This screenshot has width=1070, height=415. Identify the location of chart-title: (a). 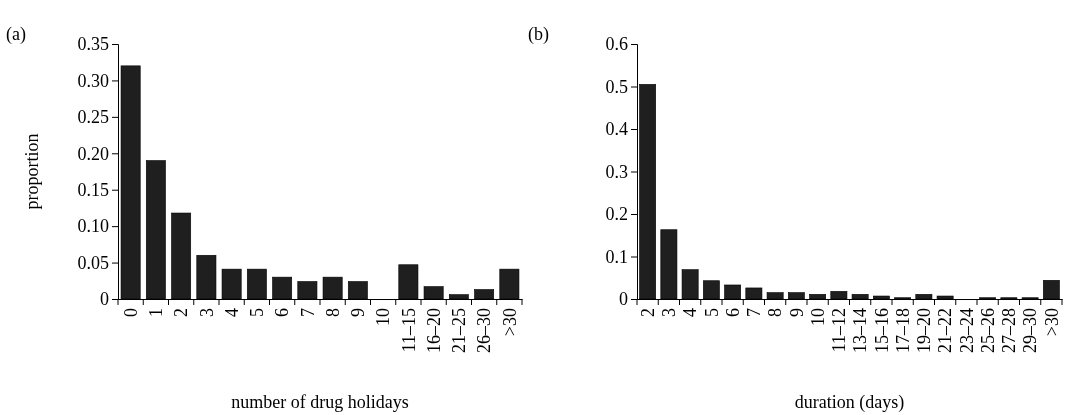
(16, 34).